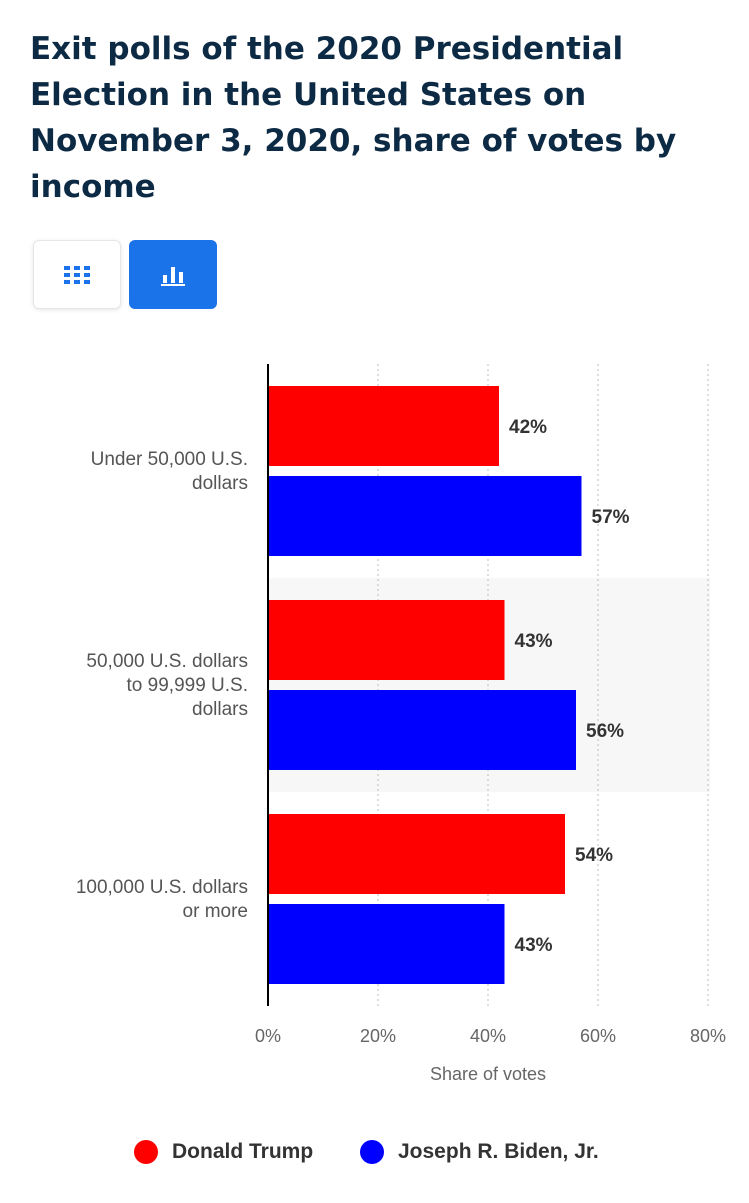 Image resolution: width=749 pixels, height=1203 pixels. What do you see at coordinates (488, 1074) in the screenshot?
I see `x-axis-title: Share of votes` at bounding box center [488, 1074].